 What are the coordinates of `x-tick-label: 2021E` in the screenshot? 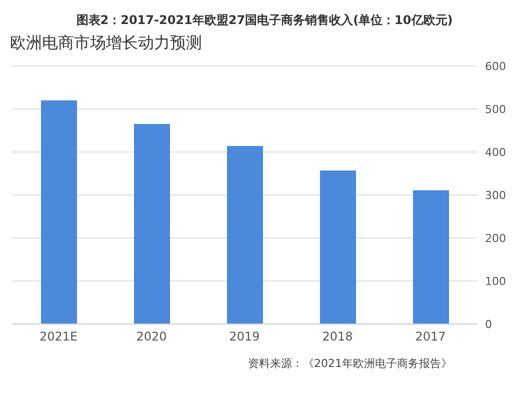 It's located at (58, 337).